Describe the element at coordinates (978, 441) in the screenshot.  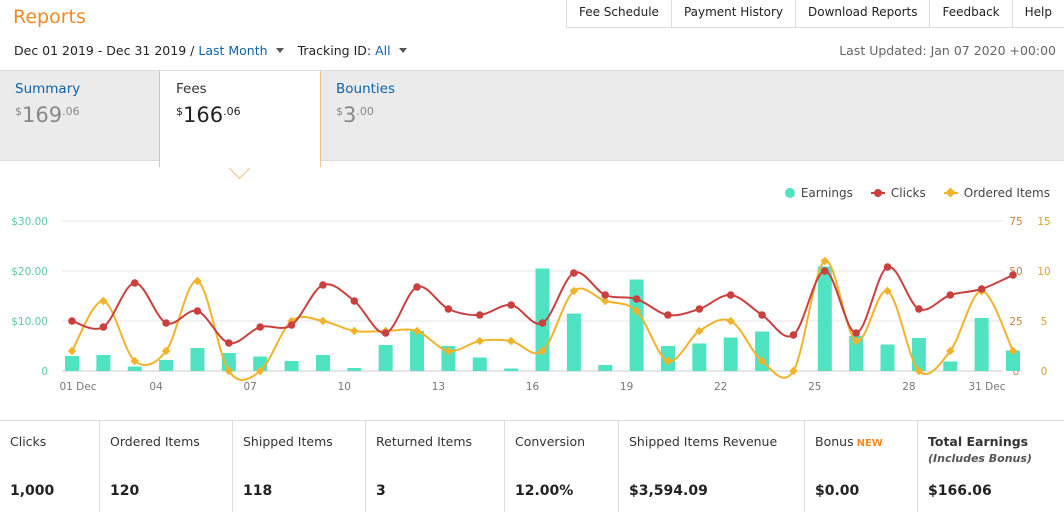
I see `stat-label: Total Earnings` at that location.